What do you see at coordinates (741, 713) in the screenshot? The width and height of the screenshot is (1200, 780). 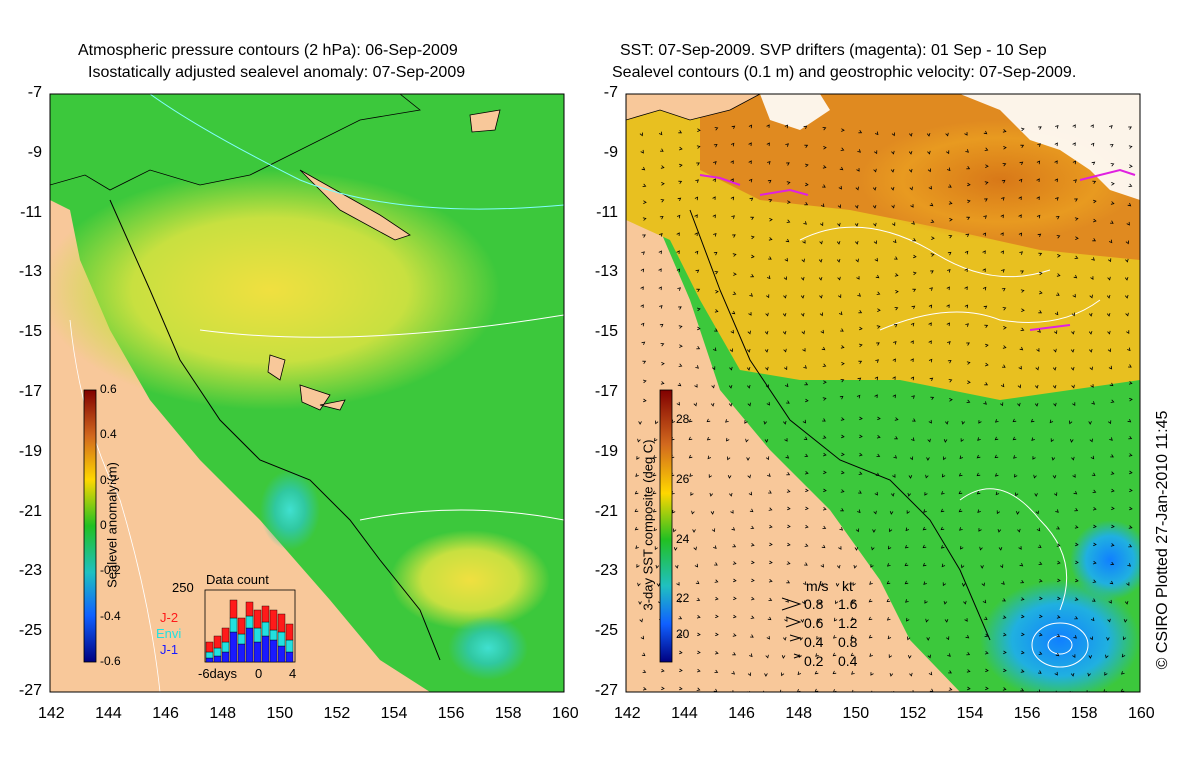 I see `x-tick-label: 146` at bounding box center [741, 713].